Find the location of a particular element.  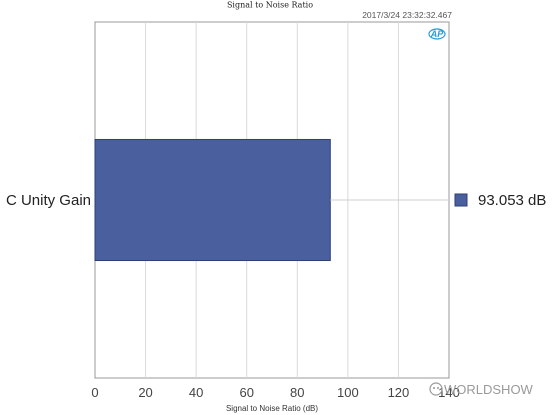

x-tick-label: 80 is located at coordinates (297, 392).